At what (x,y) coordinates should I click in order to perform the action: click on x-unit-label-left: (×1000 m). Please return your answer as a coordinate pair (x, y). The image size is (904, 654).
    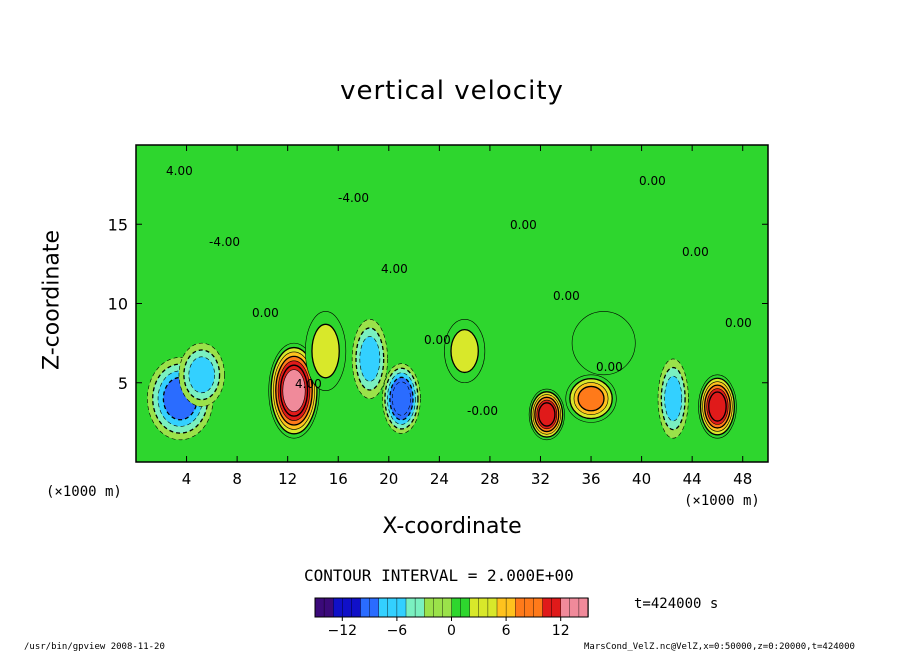
    Looking at the image, I should click on (84, 492).